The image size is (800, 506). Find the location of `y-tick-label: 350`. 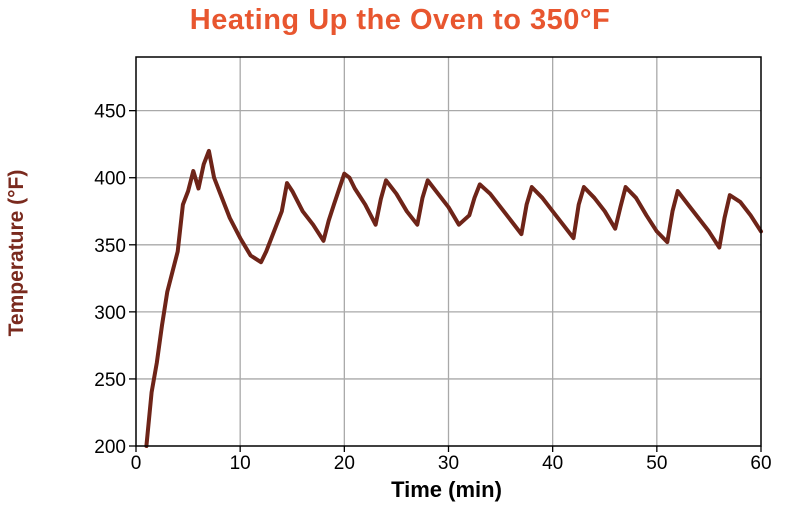

y-tick-label: 350 is located at coordinates (110, 246).